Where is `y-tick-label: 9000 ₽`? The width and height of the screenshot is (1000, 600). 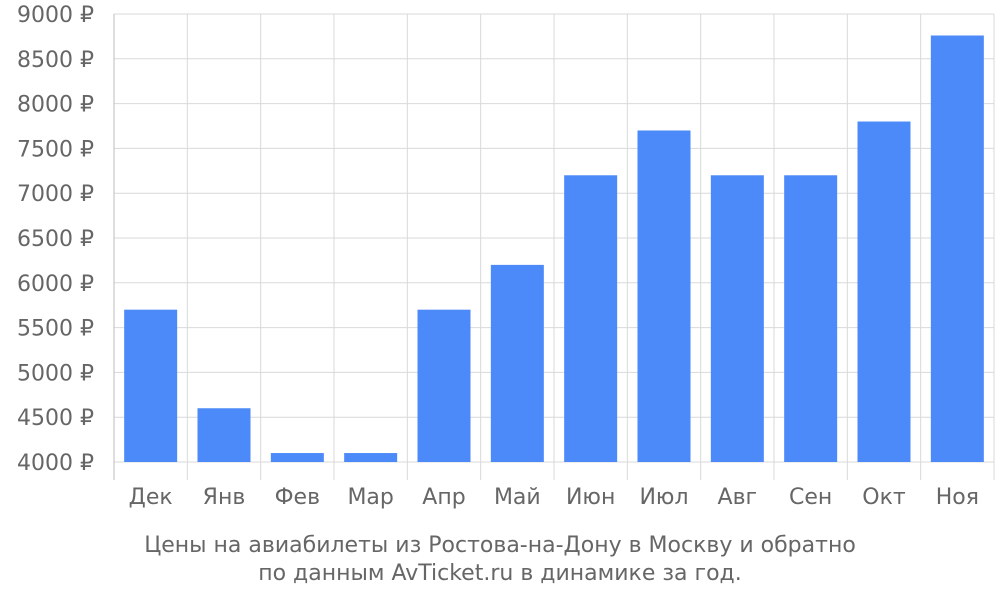 y-tick-label: 9000 ₽ is located at coordinates (55, 15).